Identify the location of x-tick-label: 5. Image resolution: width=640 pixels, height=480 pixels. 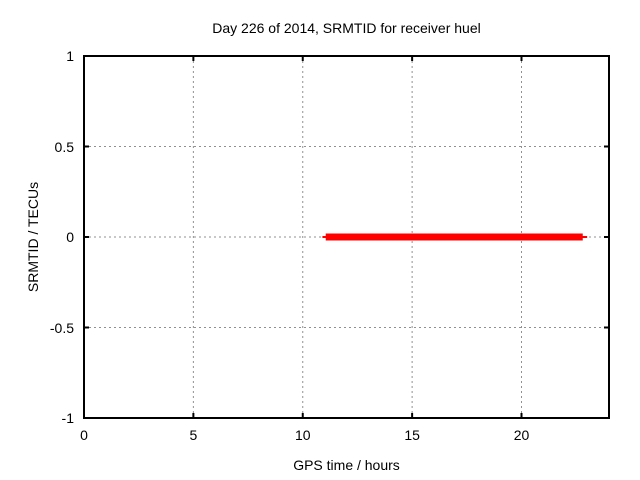
(193, 435).